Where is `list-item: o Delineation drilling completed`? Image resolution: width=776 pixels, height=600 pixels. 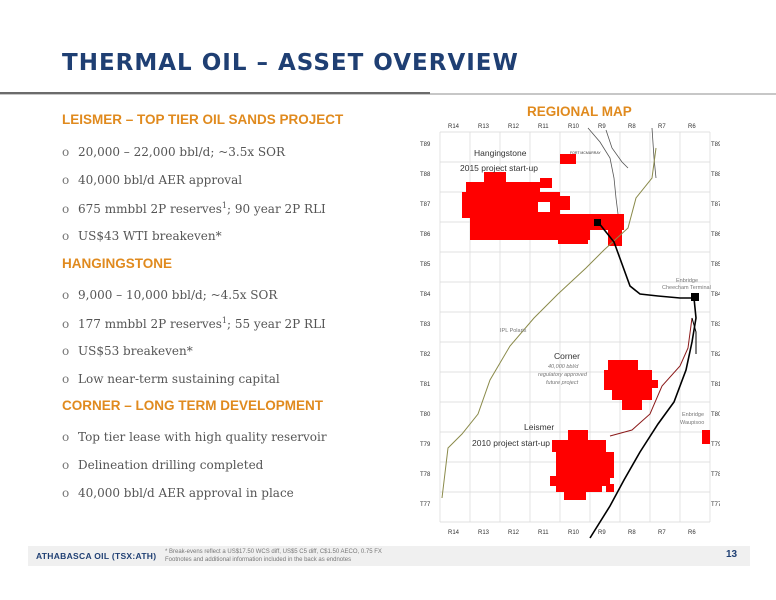 list-item: o Delineation drilling completed is located at coordinates (163, 465).